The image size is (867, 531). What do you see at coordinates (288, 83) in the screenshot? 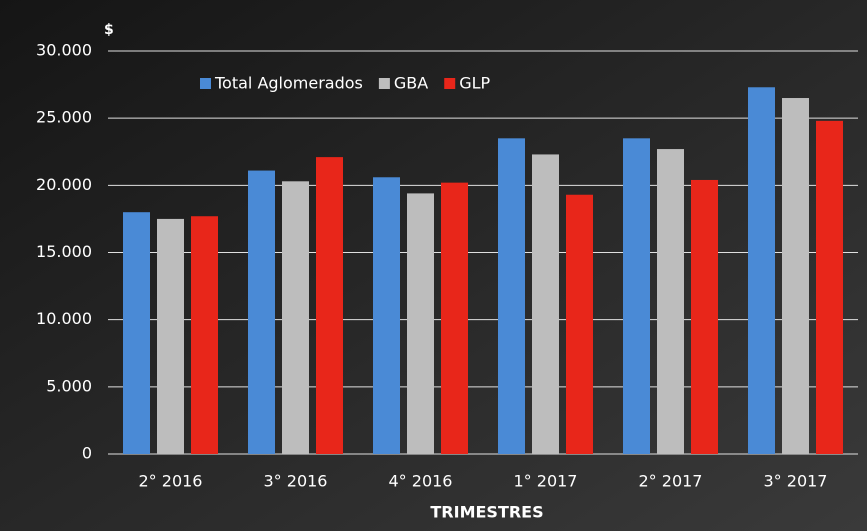
I see `legend-label: Total Aglomerados` at bounding box center [288, 83].